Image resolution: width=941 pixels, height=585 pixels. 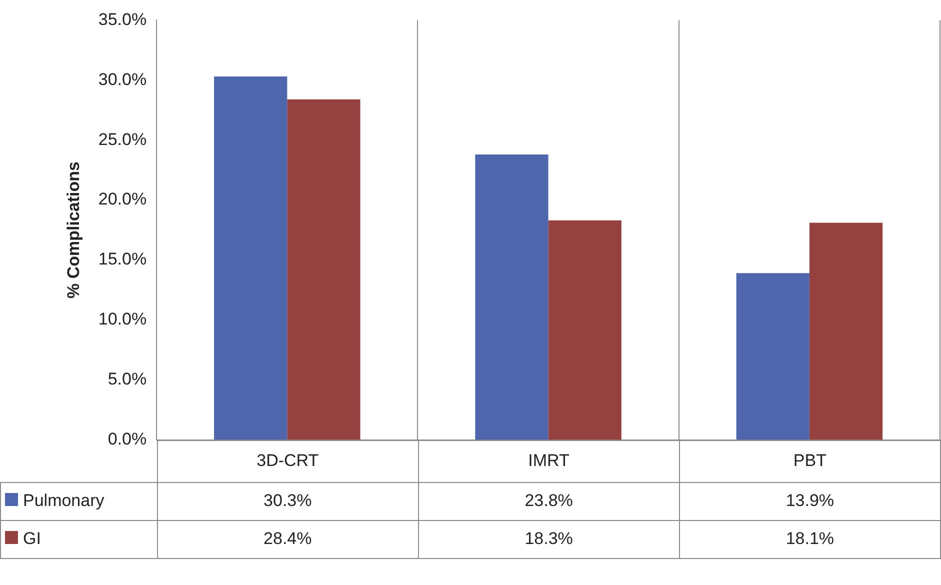 What do you see at coordinates (127, 438) in the screenshot?
I see `y-tick-label: 0.0%` at bounding box center [127, 438].